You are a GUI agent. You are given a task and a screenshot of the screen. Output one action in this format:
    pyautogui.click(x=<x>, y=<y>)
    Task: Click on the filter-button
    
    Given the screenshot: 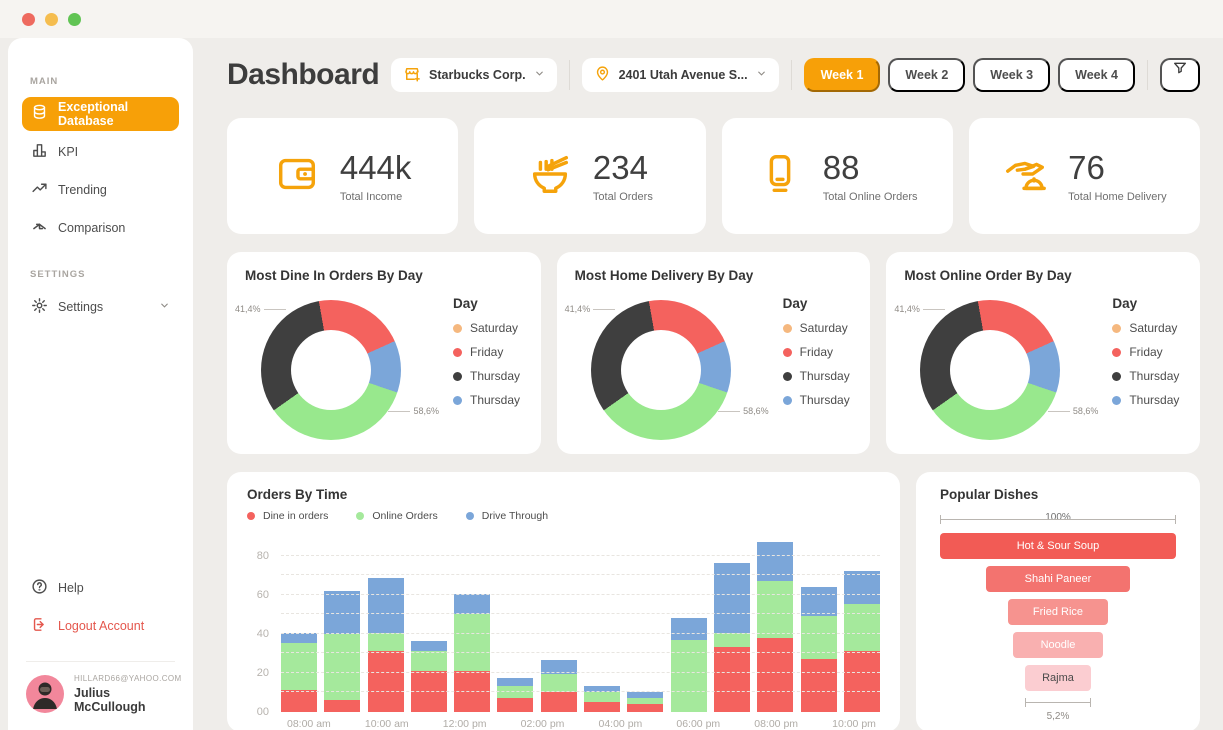 What is the action you would take?
    pyautogui.click(x=1180, y=75)
    